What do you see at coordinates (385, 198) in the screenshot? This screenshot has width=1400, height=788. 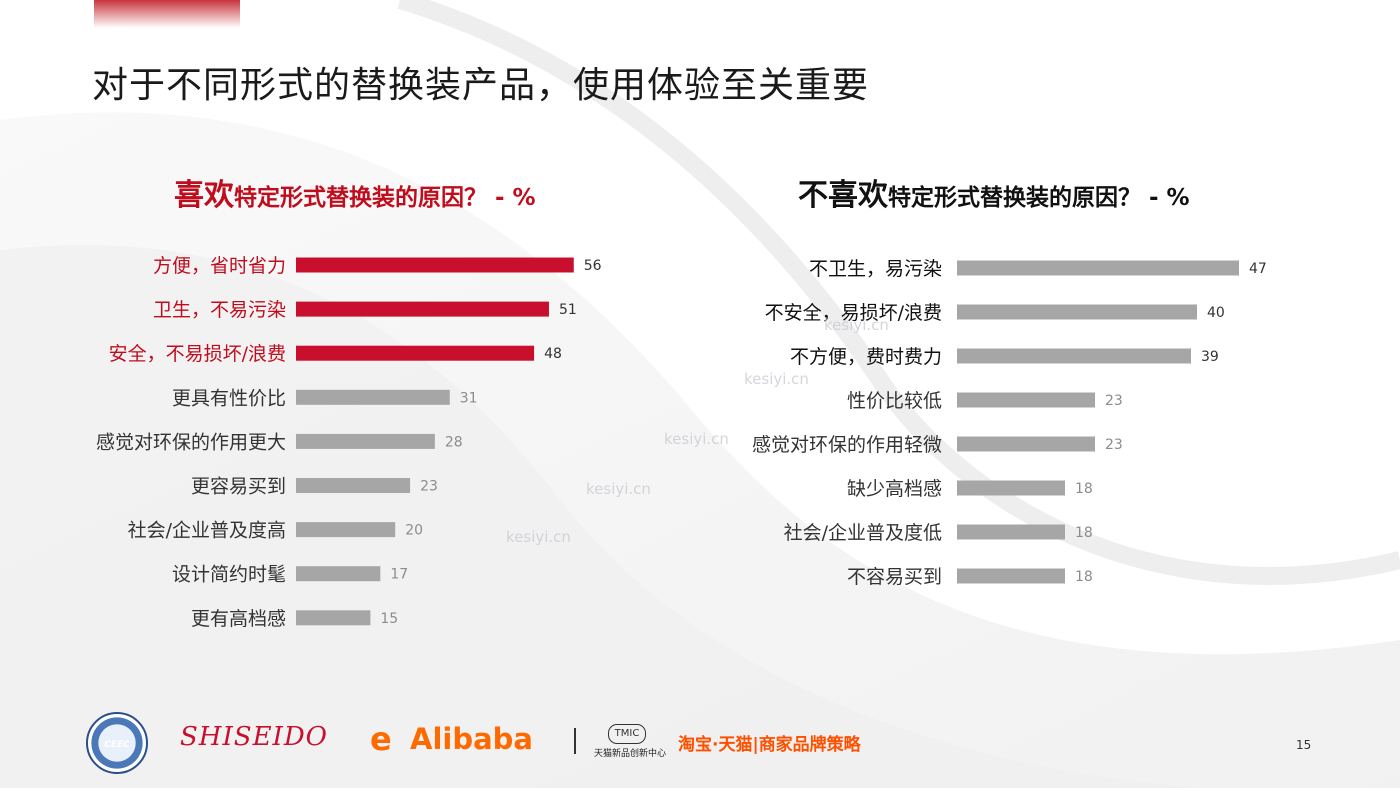 I see `left-chart-title-rest: 特定形式替换装的原因？ - %` at bounding box center [385, 198].